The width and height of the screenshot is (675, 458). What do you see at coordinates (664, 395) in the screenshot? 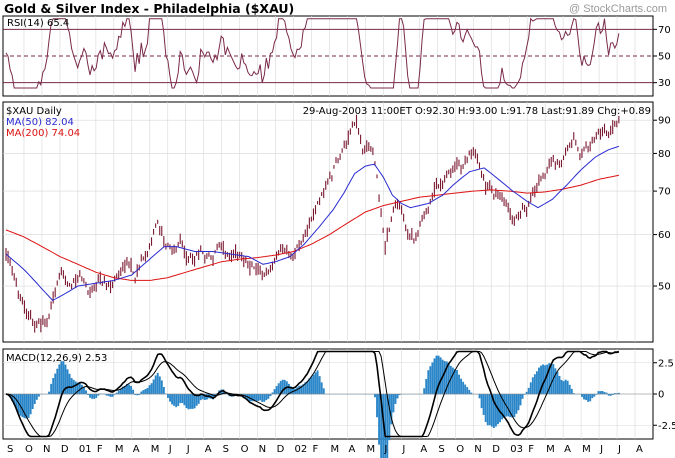
I see `macd-y-ticks: 2.5 0 -2.5` at bounding box center [664, 395].